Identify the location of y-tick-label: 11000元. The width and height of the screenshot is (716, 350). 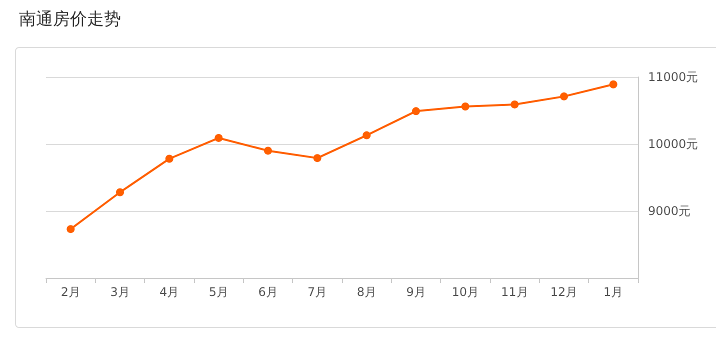
(673, 77).